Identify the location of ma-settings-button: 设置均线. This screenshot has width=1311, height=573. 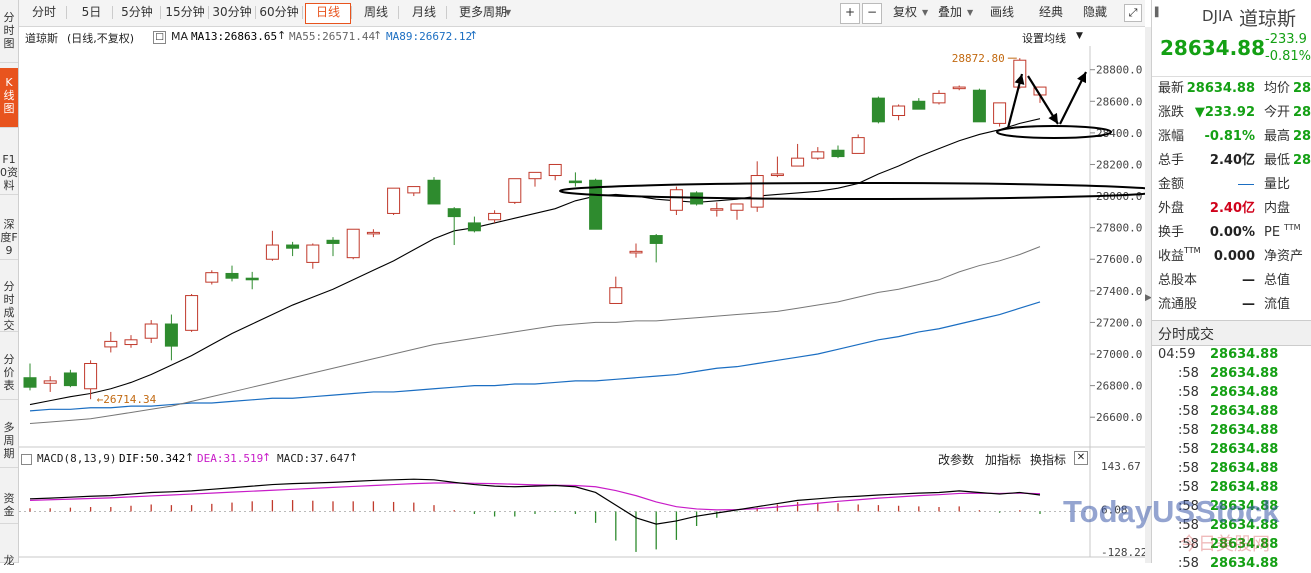
(1044, 38).